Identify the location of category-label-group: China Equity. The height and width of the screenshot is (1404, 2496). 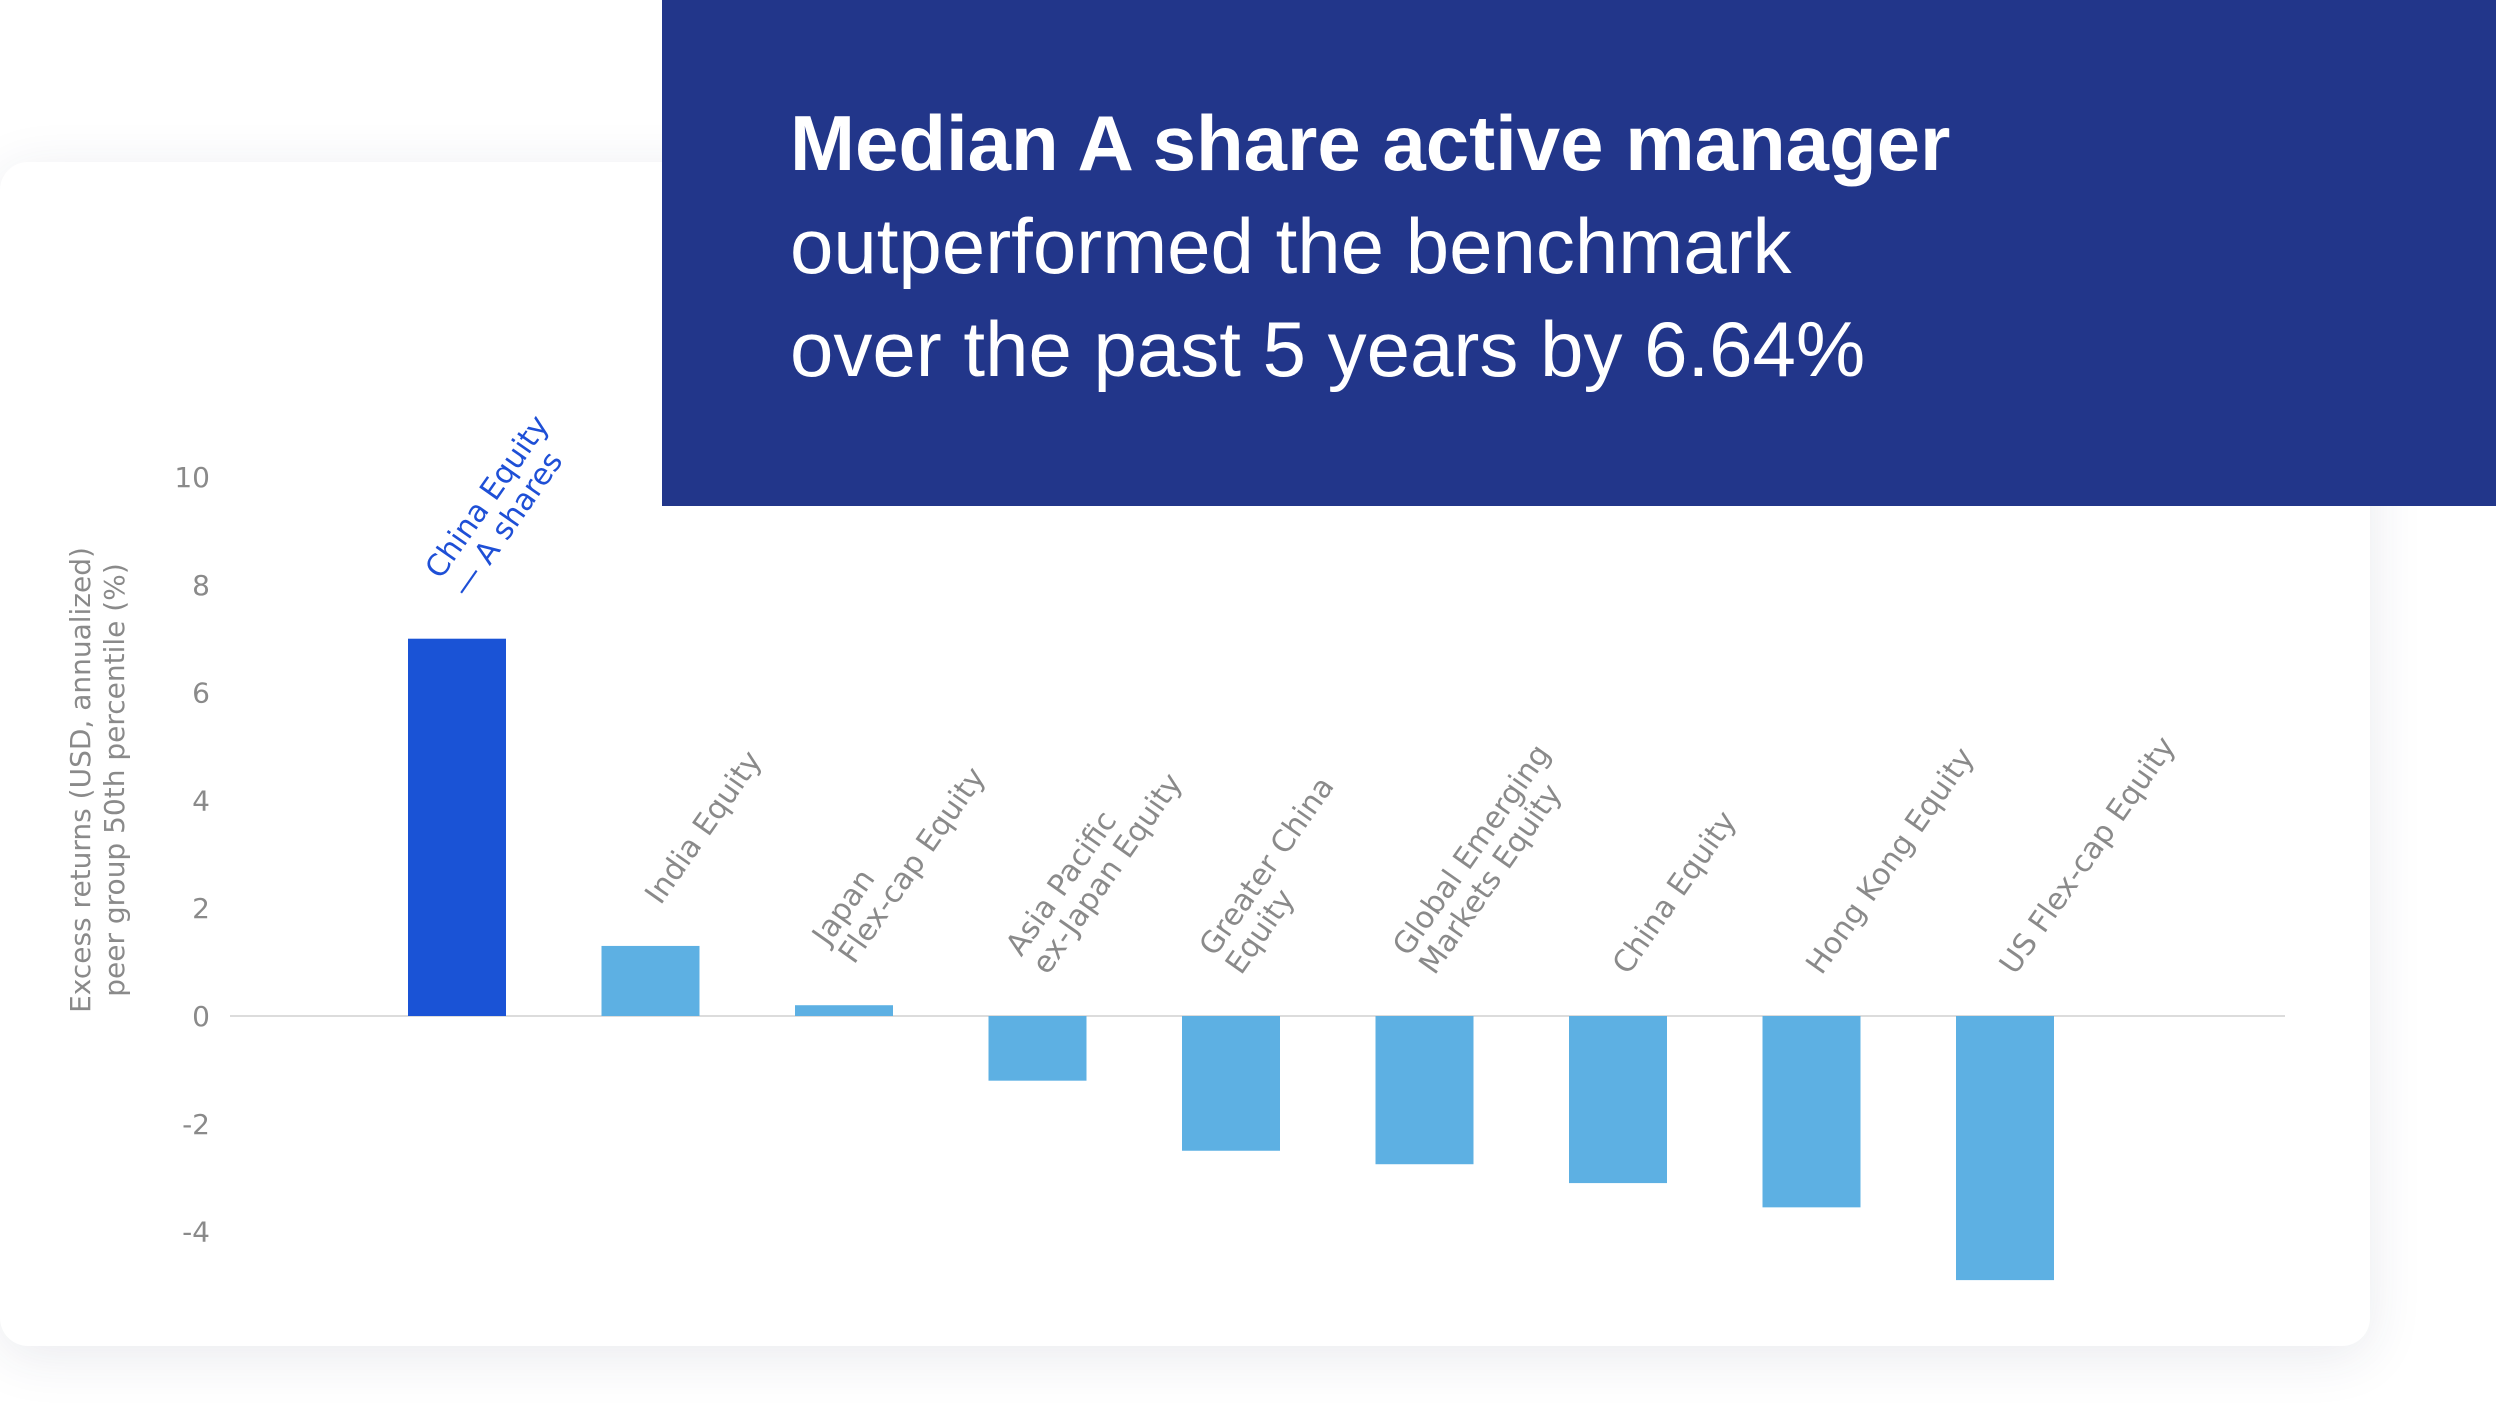
(1675, 893).